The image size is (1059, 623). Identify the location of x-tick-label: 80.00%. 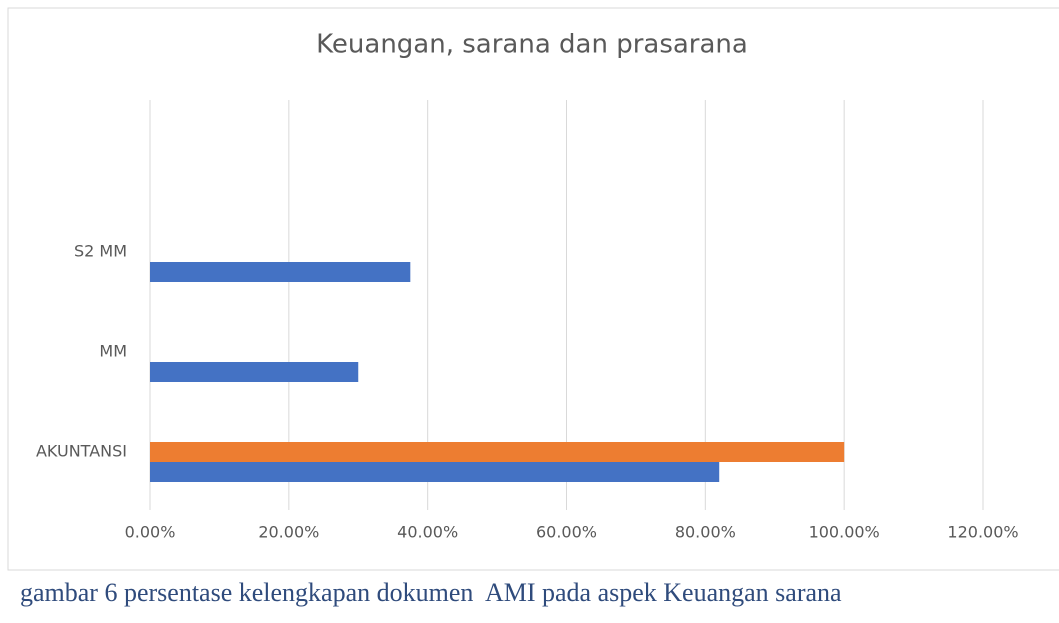
(705, 532).